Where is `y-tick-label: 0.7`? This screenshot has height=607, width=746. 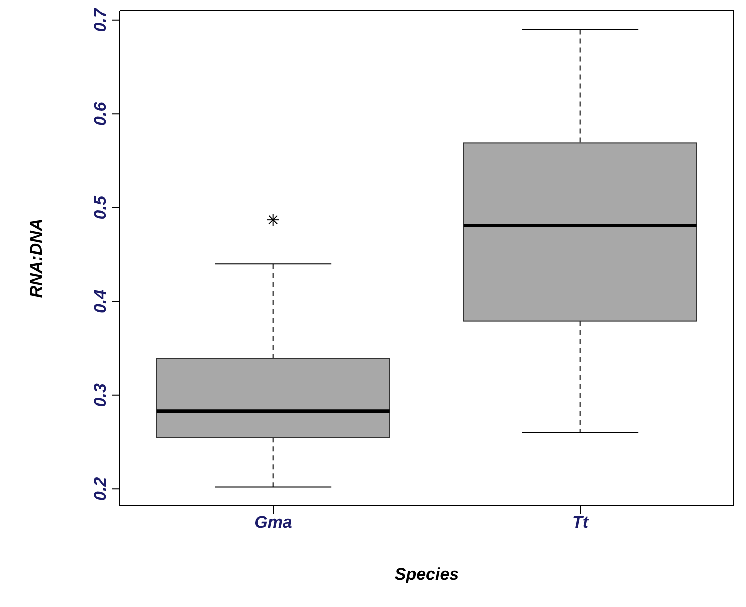
y-tick-label: 0.7 is located at coordinates (100, 19).